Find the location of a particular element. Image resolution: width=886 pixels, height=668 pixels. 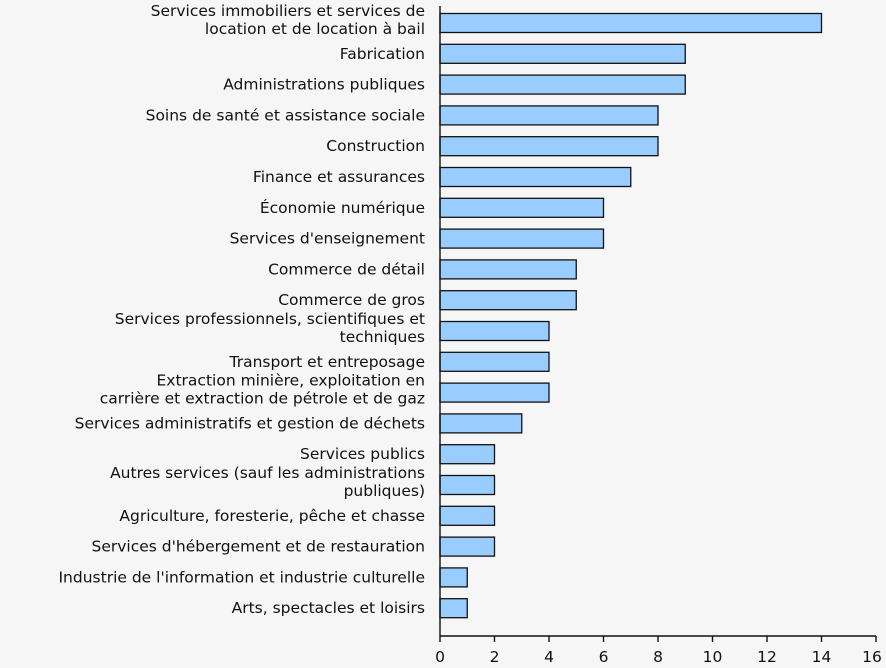

category-label-line: Administrations publiques is located at coordinates (324, 85).